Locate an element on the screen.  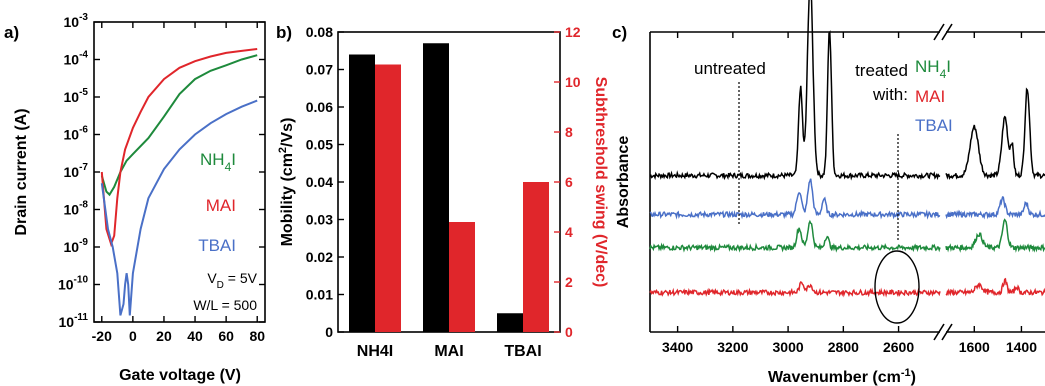
x-tick-label: 1600 is located at coordinates (974, 347).